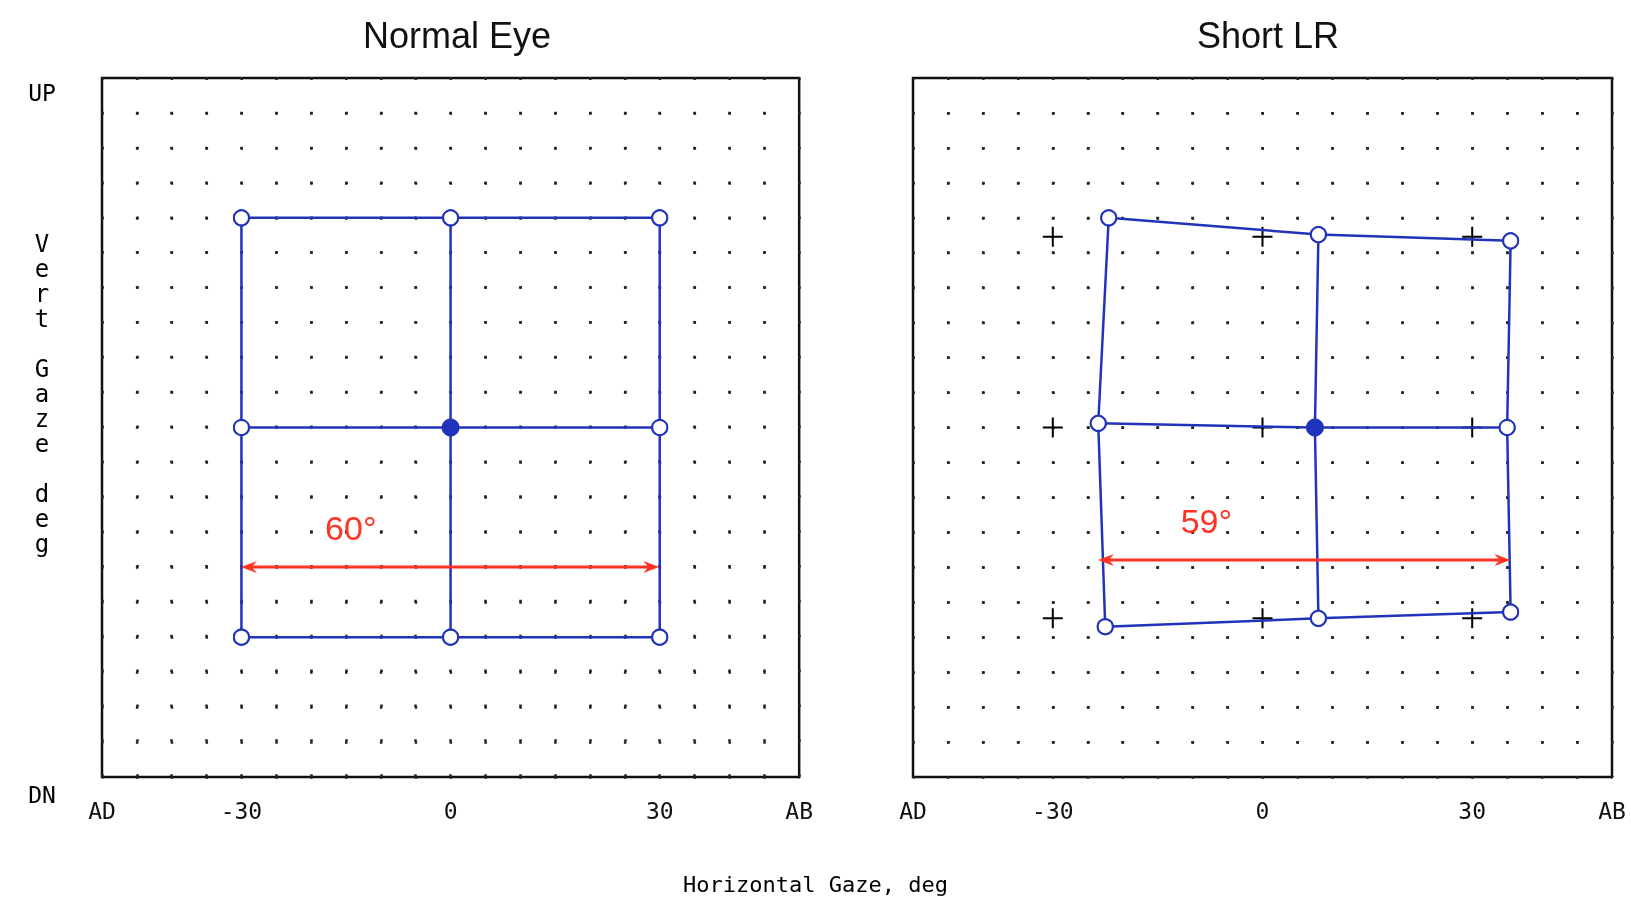 Image resolution: width=1631 pixels, height=904 pixels. Describe the element at coordinates (1206, 522) in the screenshot. I see `annotation: 59°` at that location.